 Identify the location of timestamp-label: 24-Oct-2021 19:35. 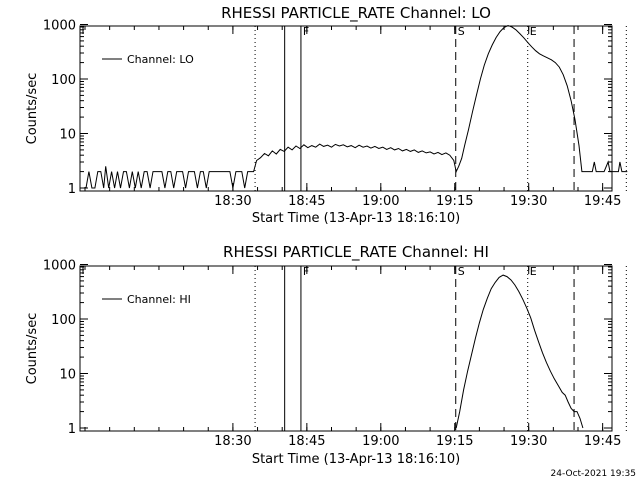
(593, 474).